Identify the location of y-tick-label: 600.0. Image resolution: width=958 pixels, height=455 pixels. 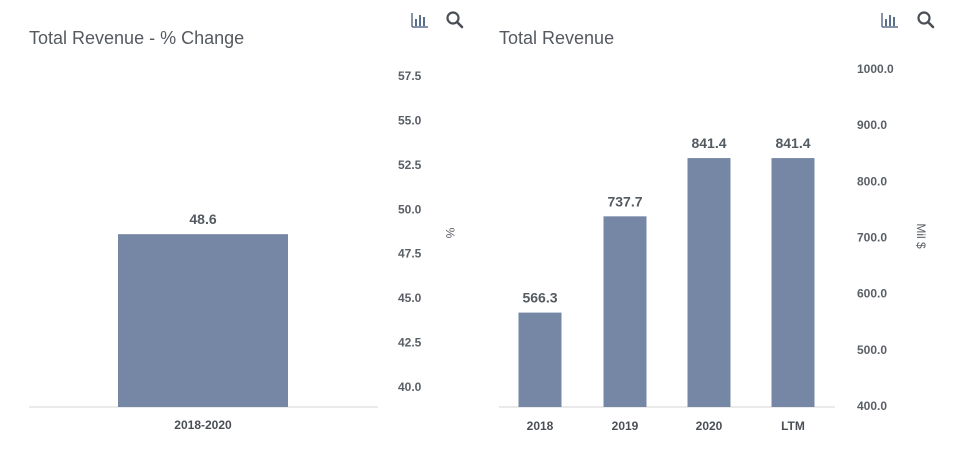
(872, 294).